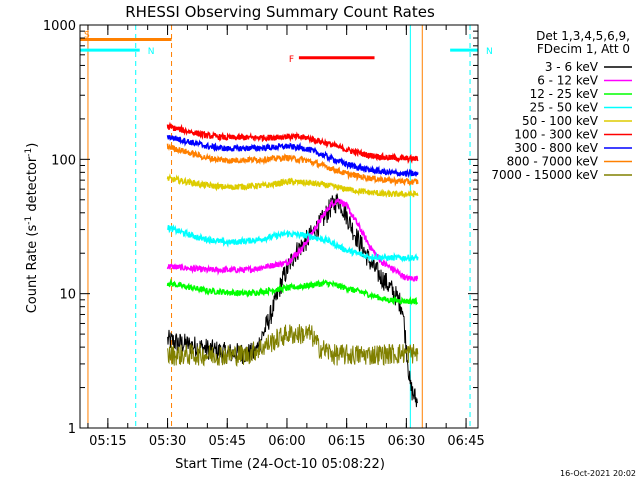 This screenshot has height=480, width=640. Describe the element at coordinates (63, 160) in the screenshot. I see `y-tick-label: 100` at that location.